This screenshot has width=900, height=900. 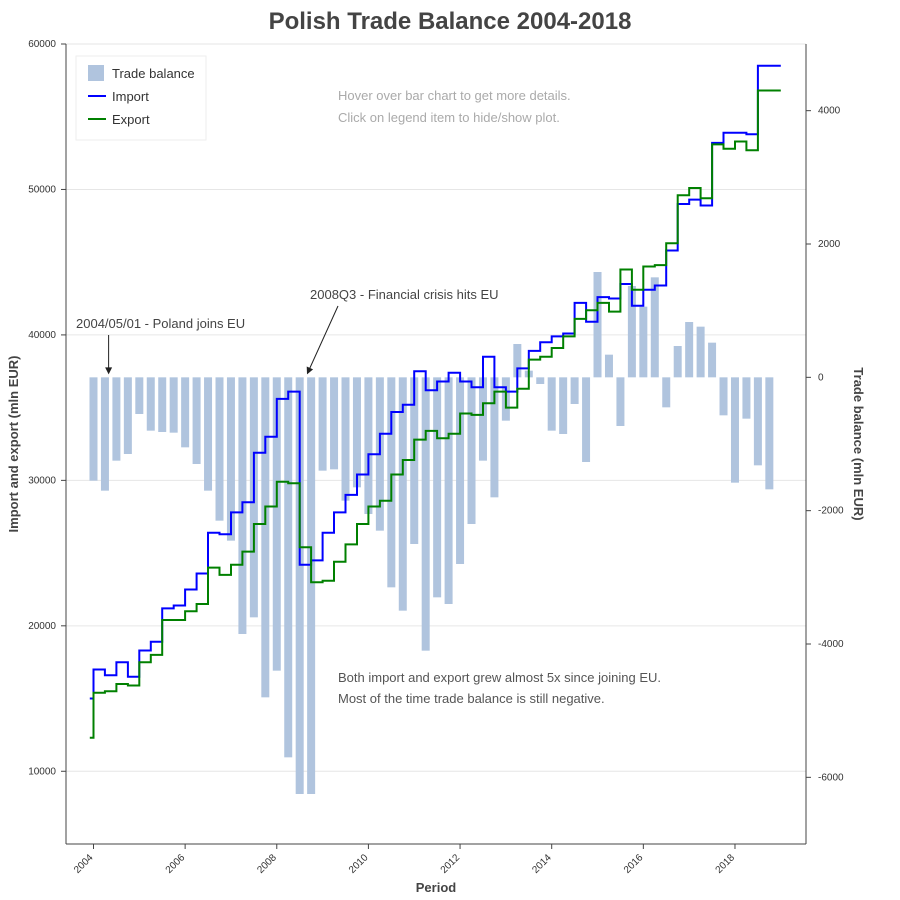 I want to click on hint-text-legend: Click on legend item to hide/show plot., so click(x=449, y=117).